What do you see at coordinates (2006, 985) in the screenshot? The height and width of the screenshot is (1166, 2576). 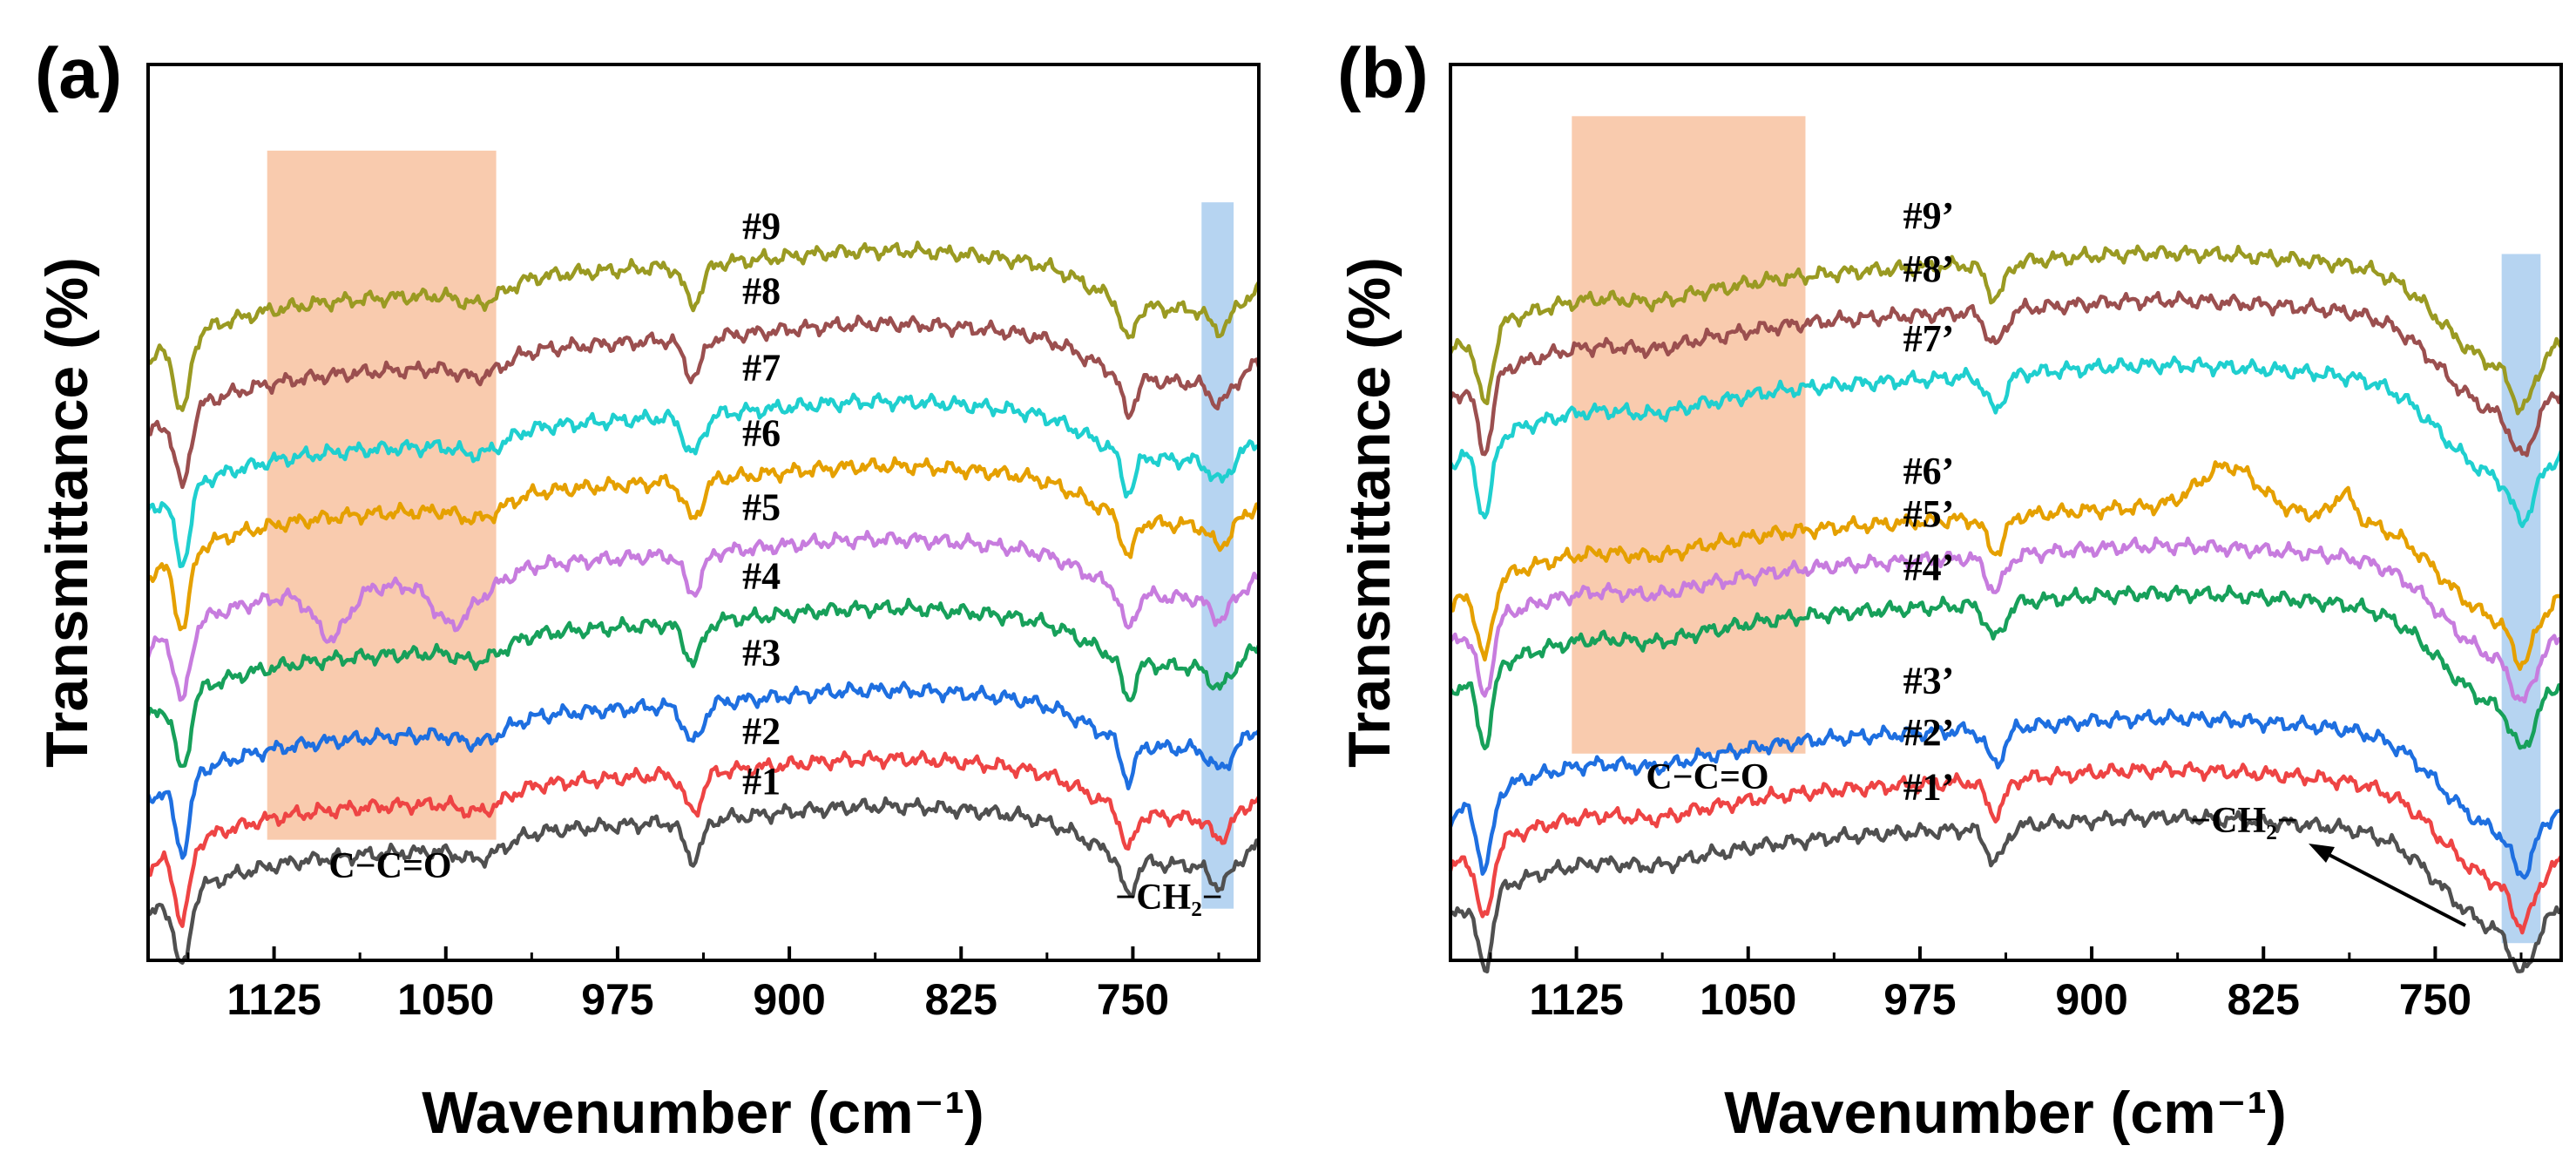 I see `x-ticks-b: 1125 1050 975 900 825 750` at bounding box center [2006, 985].